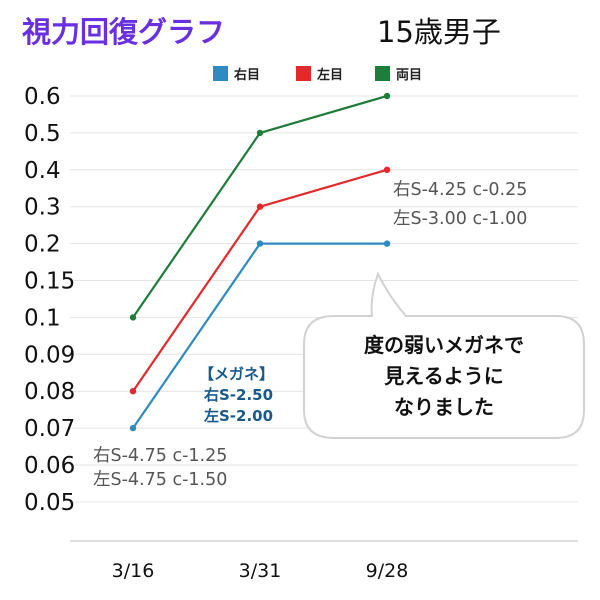  Describe the element at coordinates (460, 204) in the screenshot. I see `last-prescription-note: 右S-4.25 c-0.25 左S-3.00 c-1.00` at that location.